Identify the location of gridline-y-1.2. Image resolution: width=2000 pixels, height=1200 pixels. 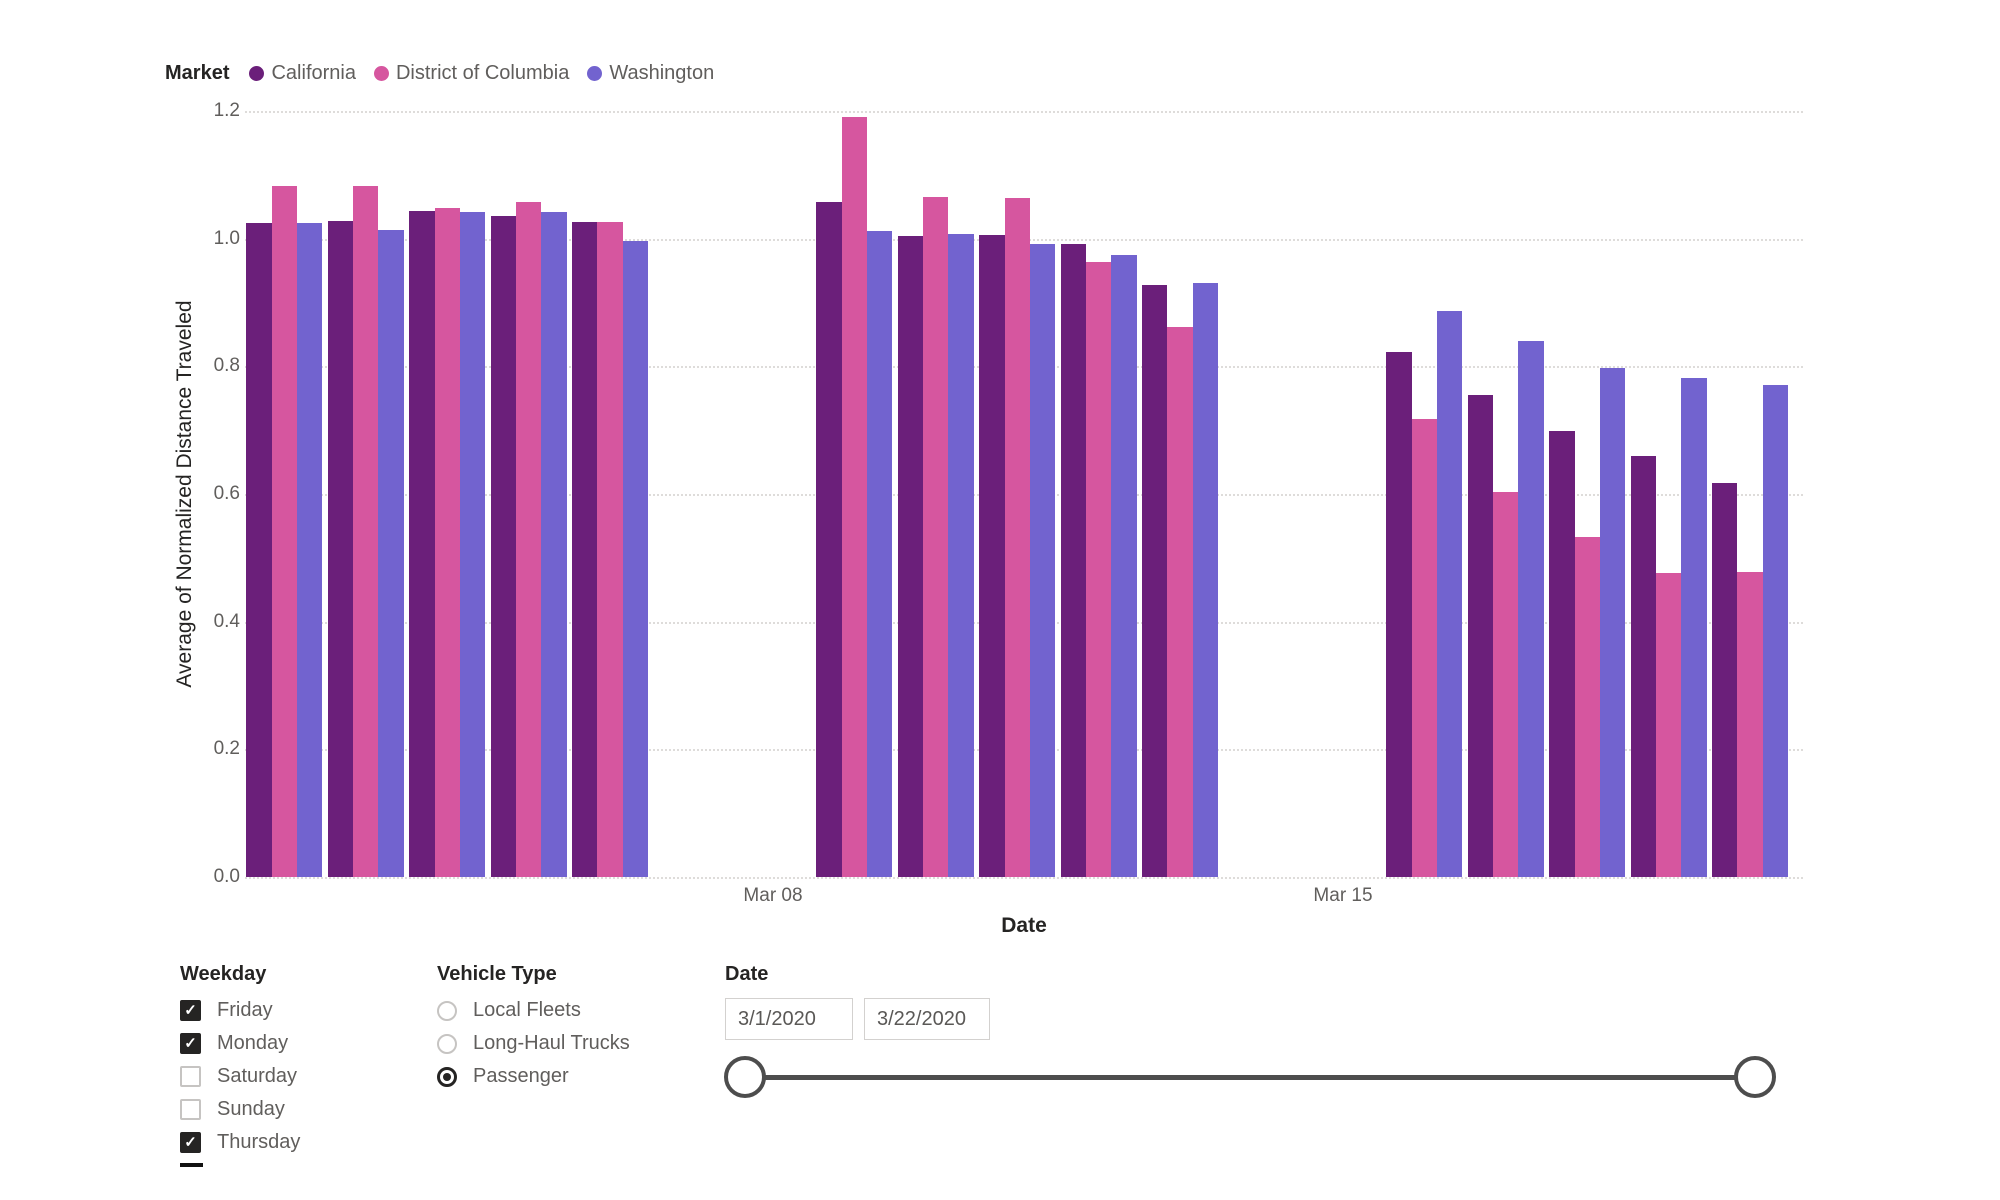
(1024, 112).